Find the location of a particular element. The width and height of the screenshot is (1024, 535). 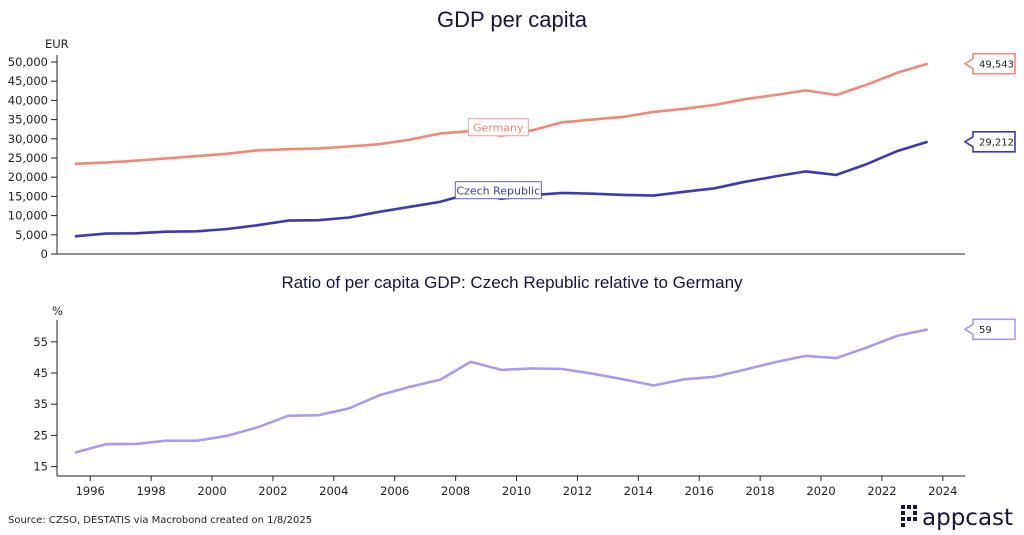

y-tick-label: 25 is located at coordinates (40, 435).